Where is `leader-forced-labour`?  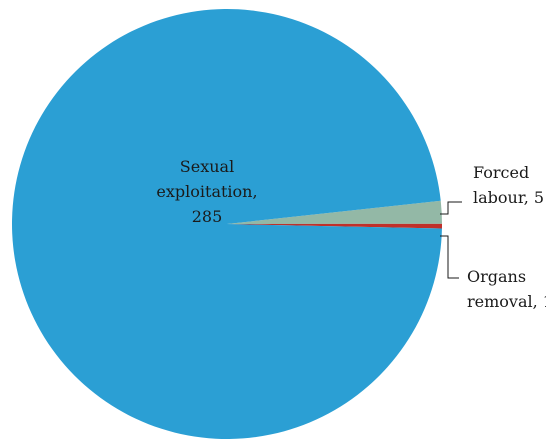 leader-forced-labour is located at coordinates (451, 208).